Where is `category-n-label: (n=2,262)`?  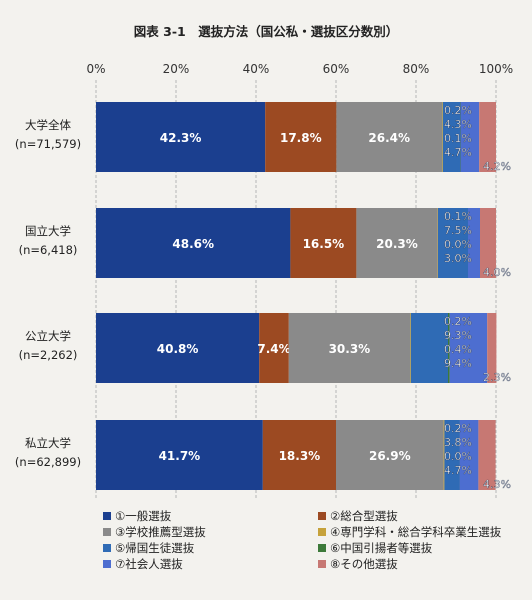
category-n-label: (n=2,262) is located at coordinates (48, 355).